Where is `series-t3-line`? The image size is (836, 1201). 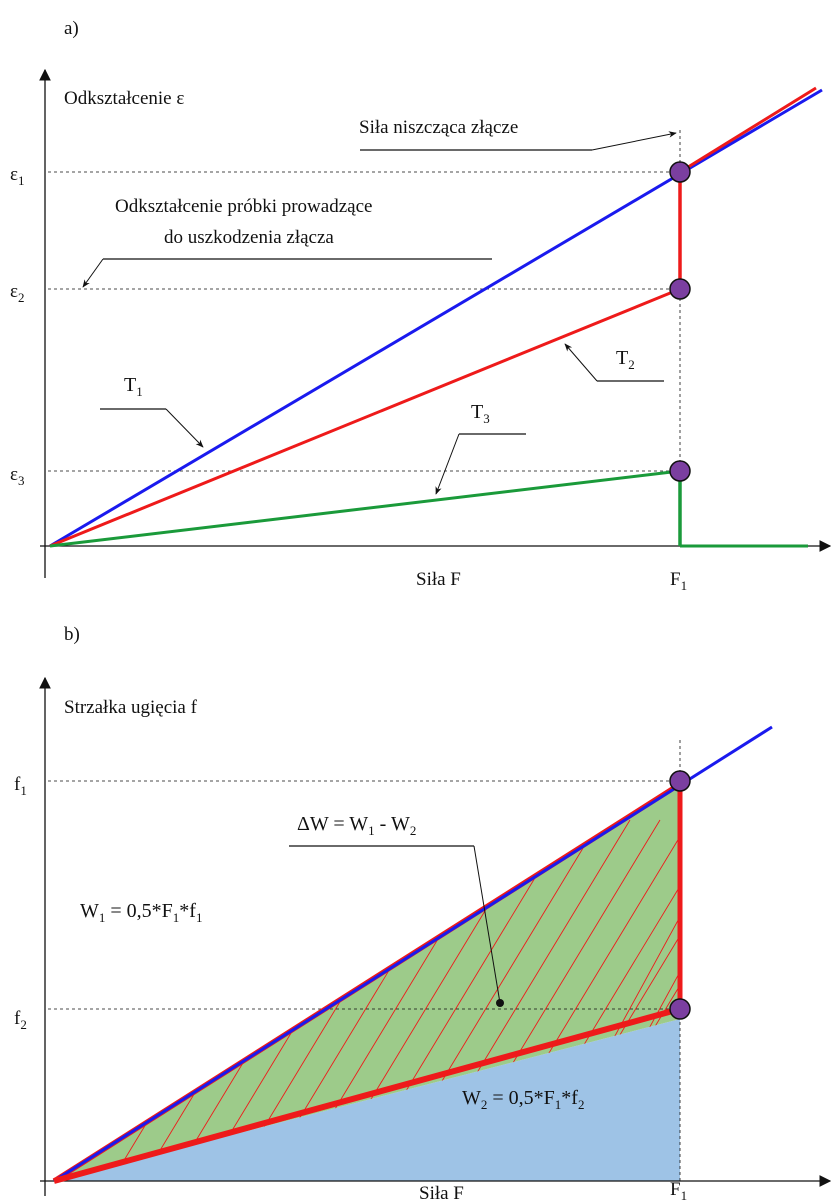 series-t3-line is located at coordinates (365, 508).